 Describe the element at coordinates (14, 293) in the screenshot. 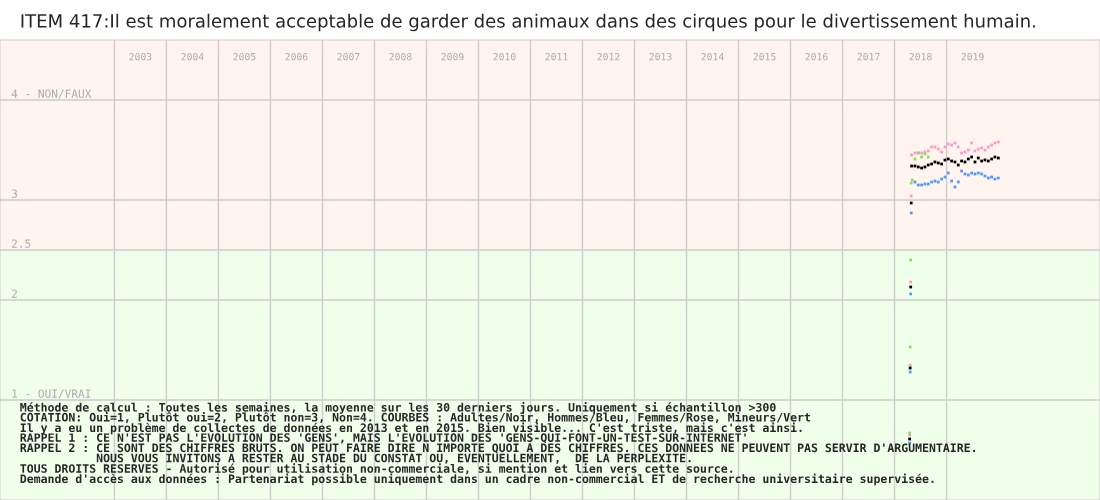

I see `y-tick-label: 2` at that location.